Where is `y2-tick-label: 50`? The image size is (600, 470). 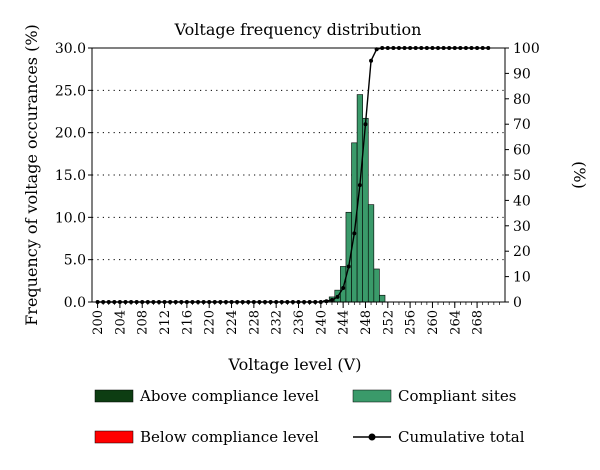
y2-tick-label: 50 is located at coordinates (522, 176).